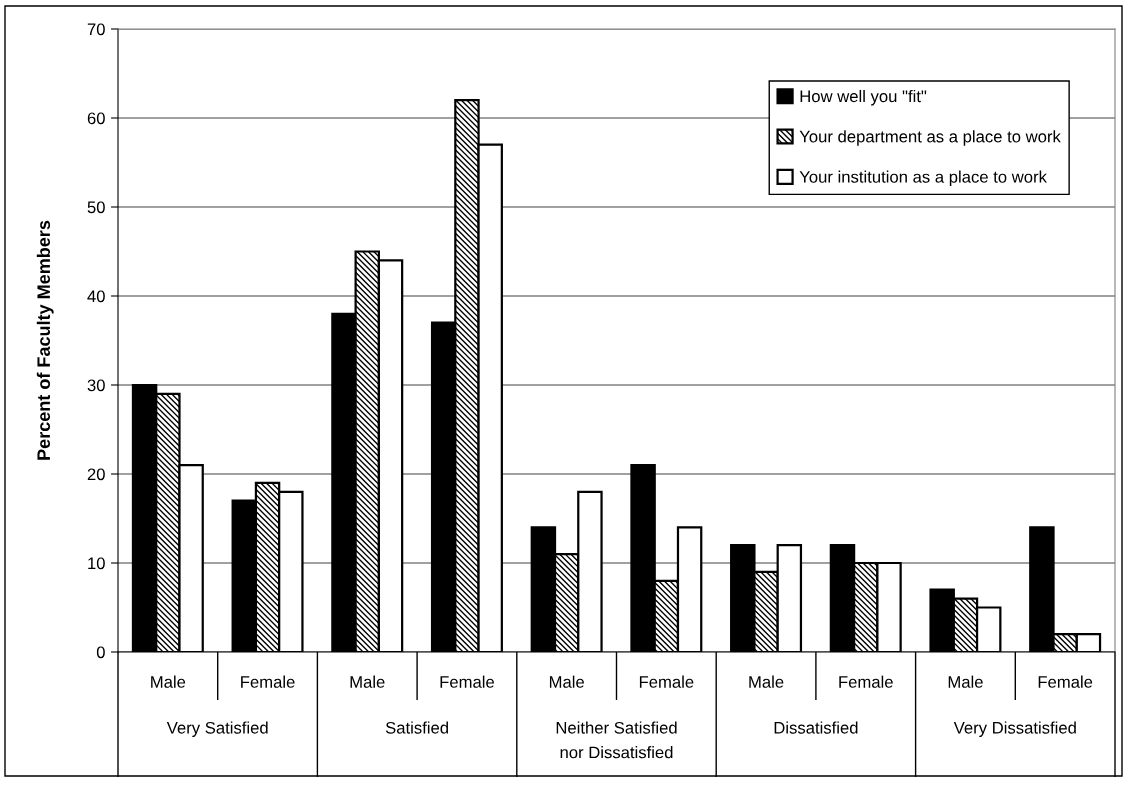 The image size is (1128, 793). I want to click on y-tick-label: 50, so click(96, 207).